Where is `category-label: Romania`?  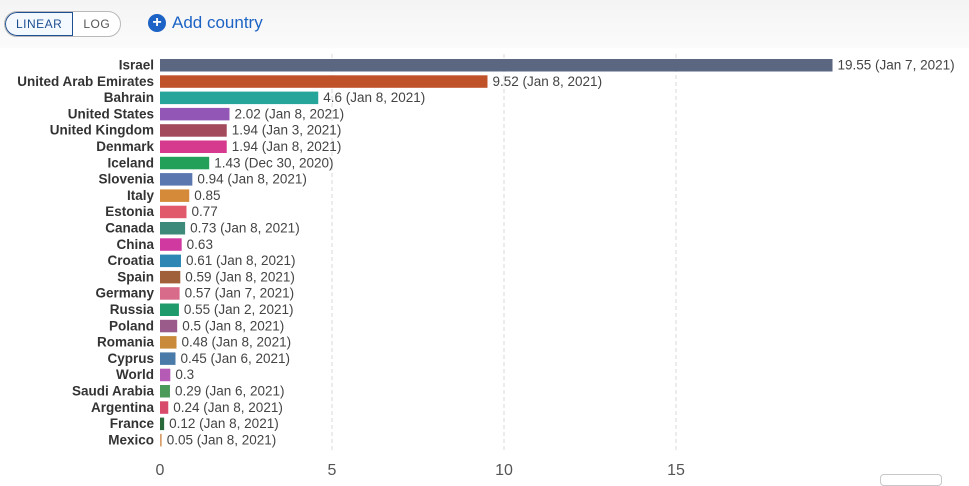 category-label: Romania is located at coordinates (126, 342).